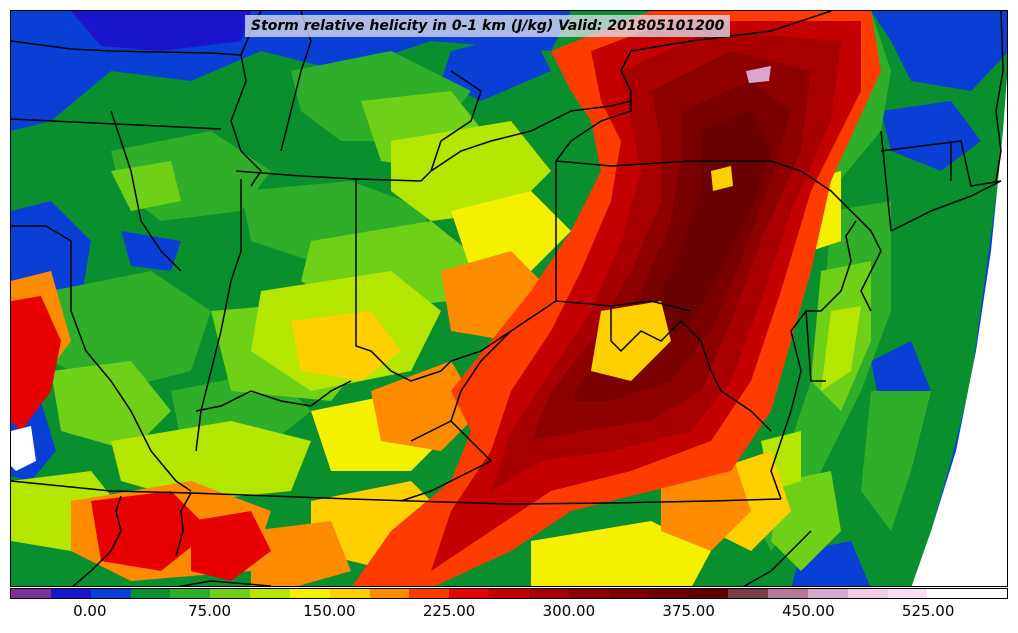  What do you see at coordinates (928, 611) in the screenshot?
I see `colorbar-tick-label: 525.00` at bounding box center [928, 611].